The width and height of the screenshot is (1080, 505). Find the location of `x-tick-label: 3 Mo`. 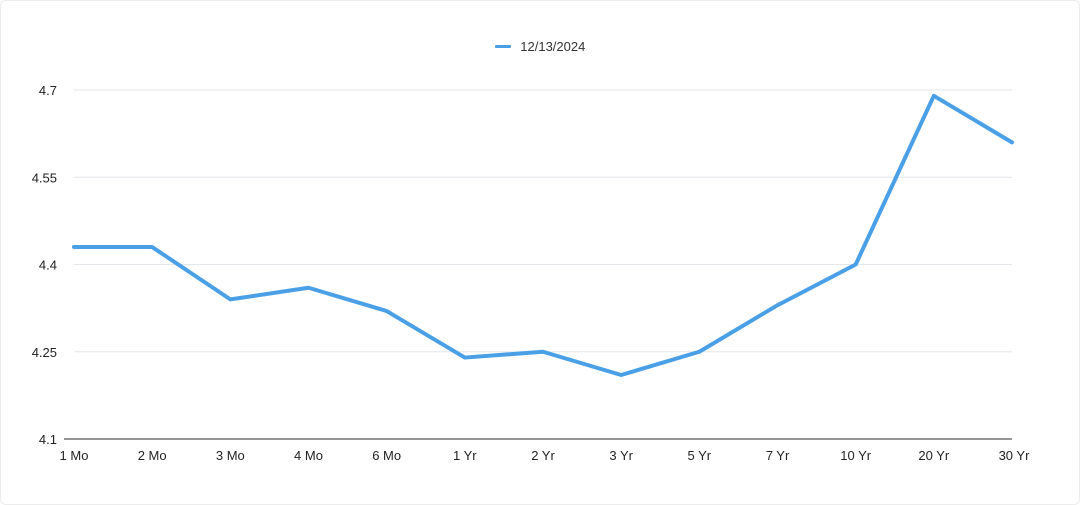

x-tick-label: 3 Mo is located at coordinates (230, 455).